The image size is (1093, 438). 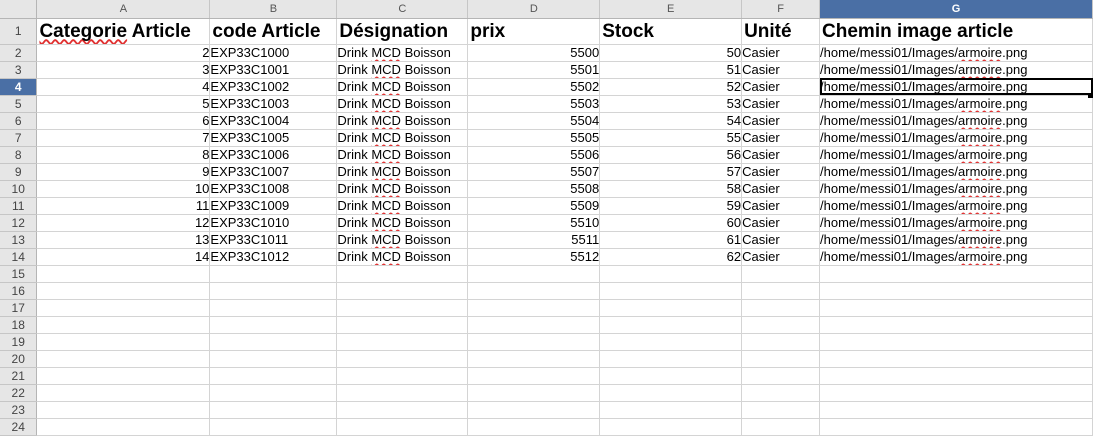 What do you see at coordinates (956, 308) in the screenshot?
I see `cell-g17` at bounding box center [956, 308].